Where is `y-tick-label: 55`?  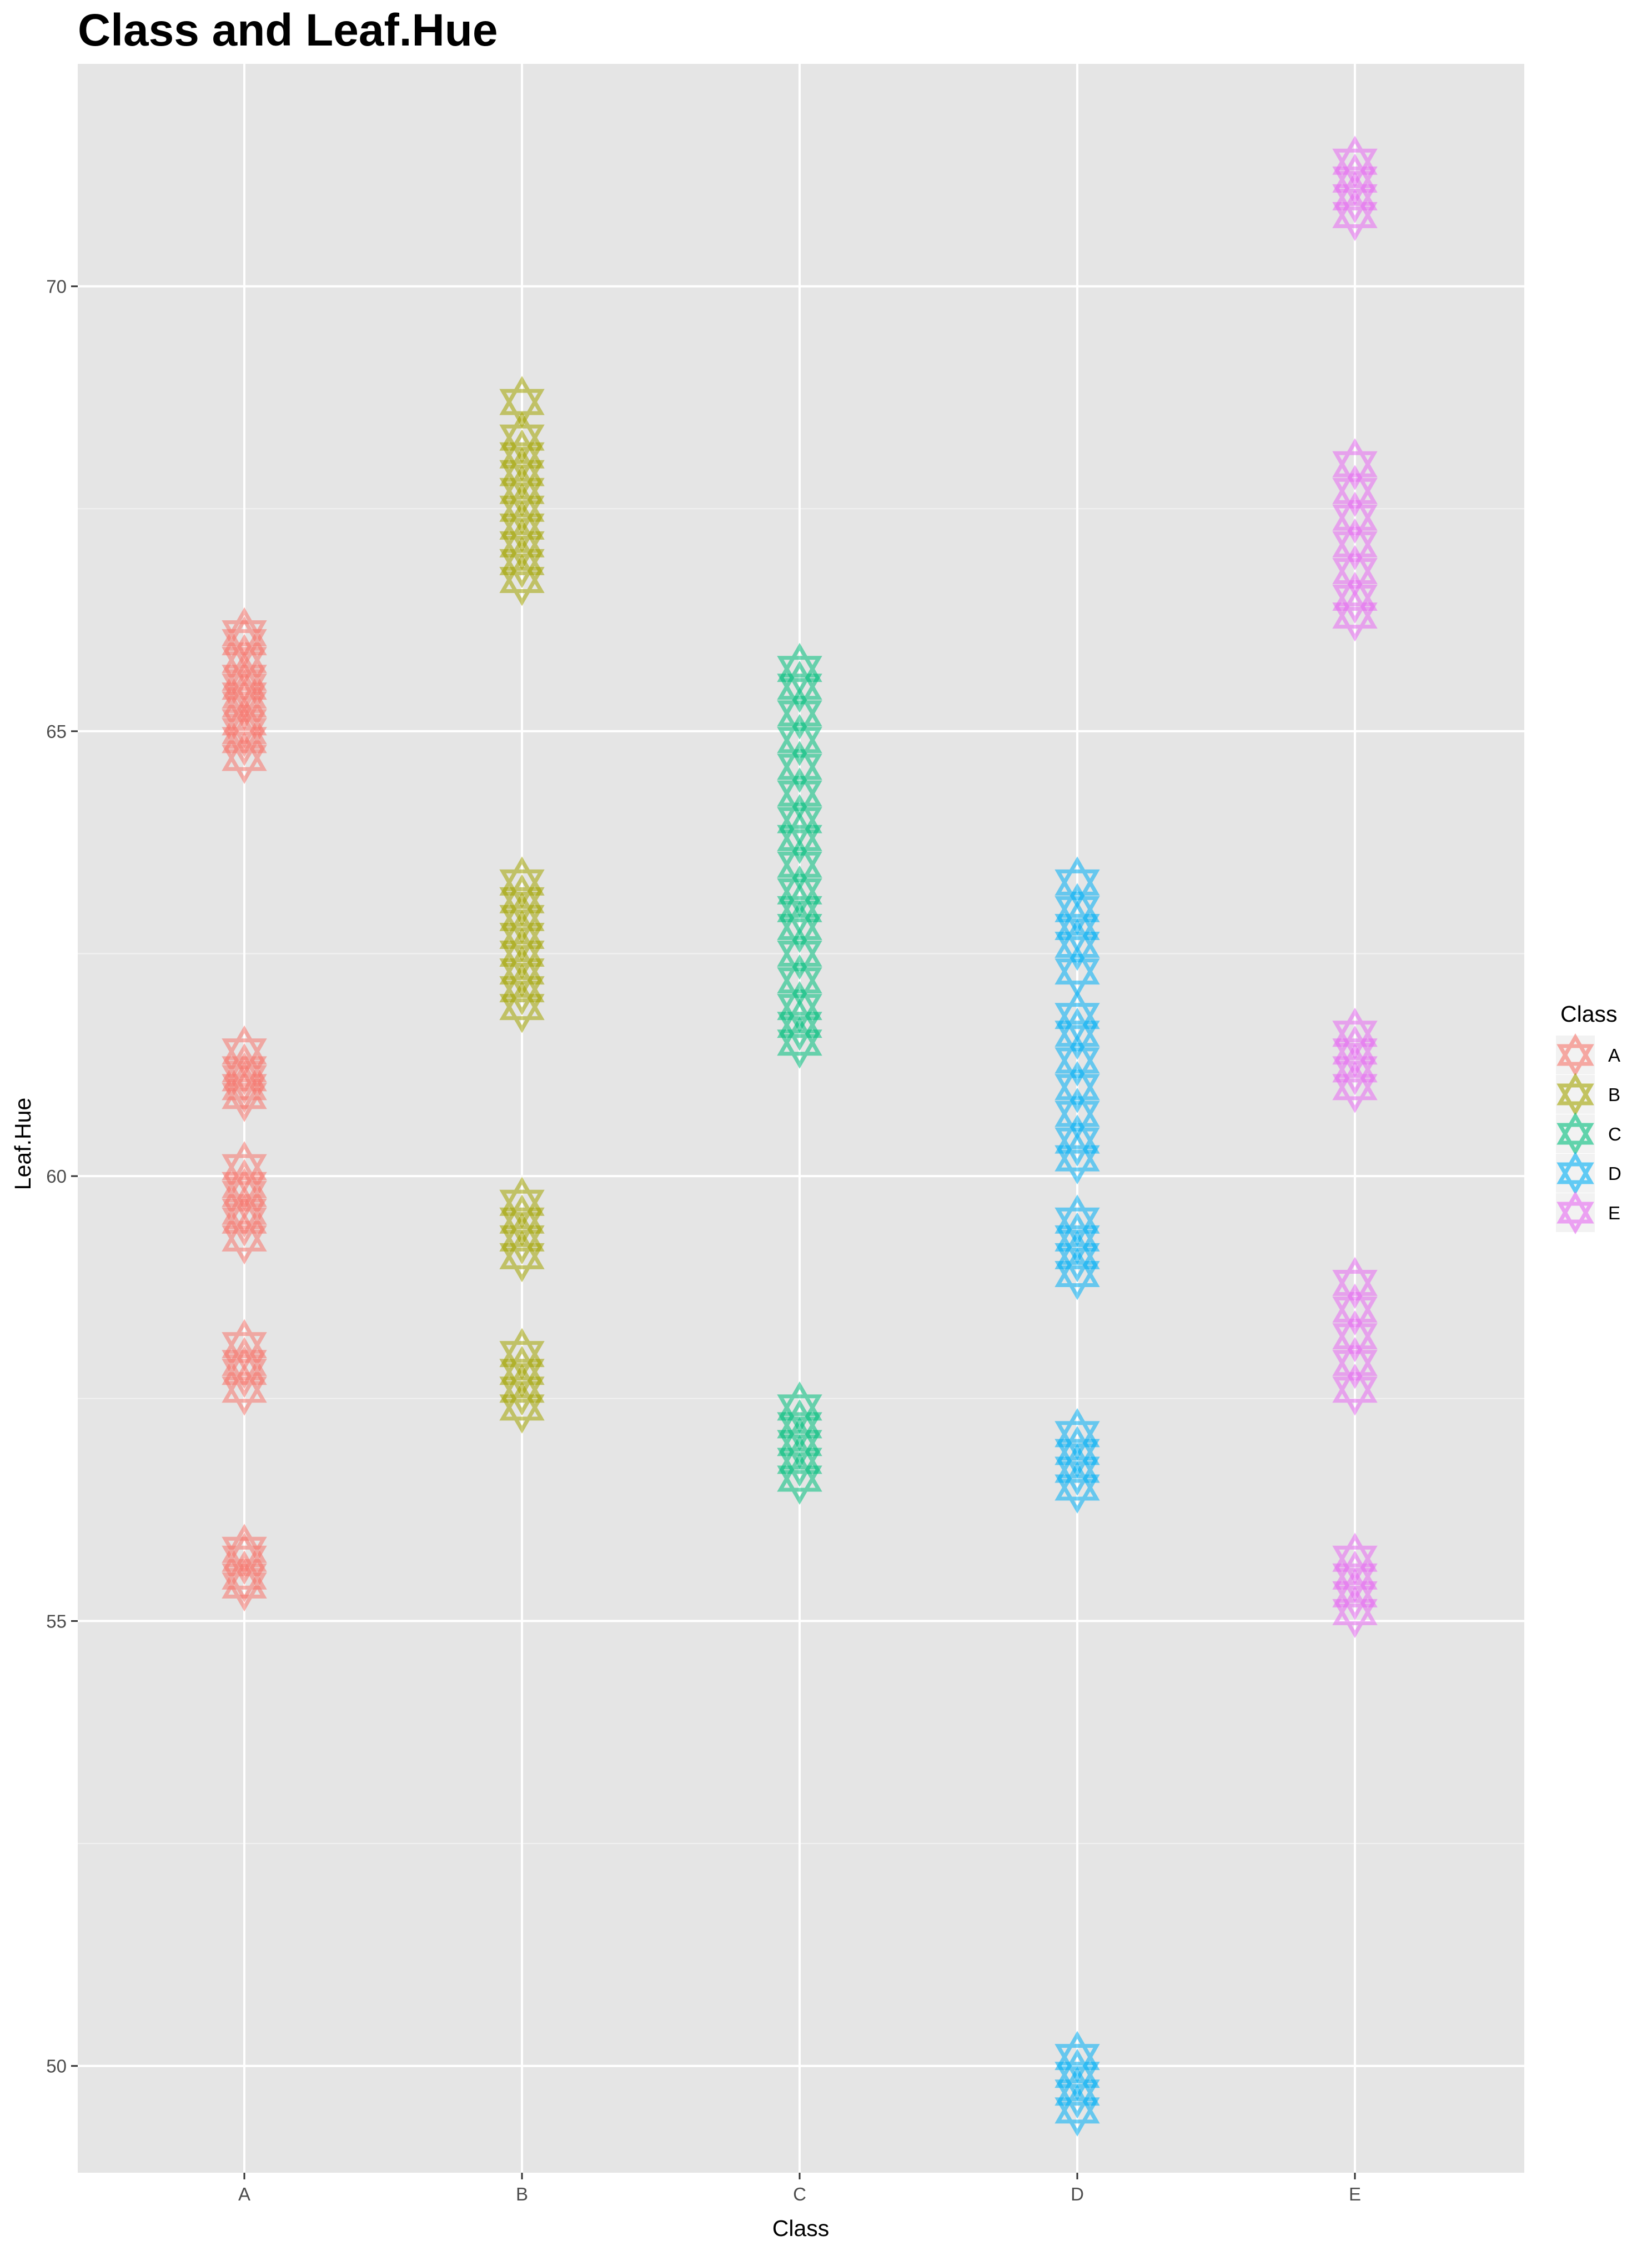
y-tick-label: 55 is located at coordinates (56, 1621).